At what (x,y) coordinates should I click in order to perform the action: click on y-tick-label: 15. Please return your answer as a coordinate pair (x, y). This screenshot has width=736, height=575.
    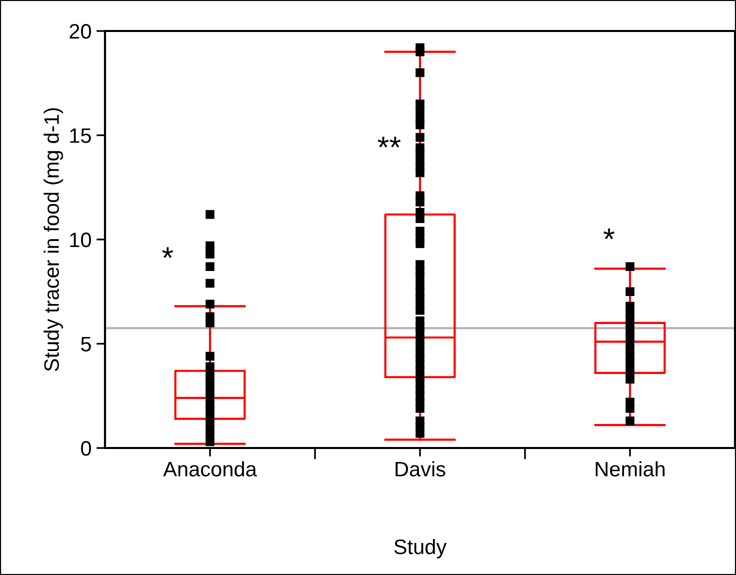
    Looking at the image, I should click on (80, 136).